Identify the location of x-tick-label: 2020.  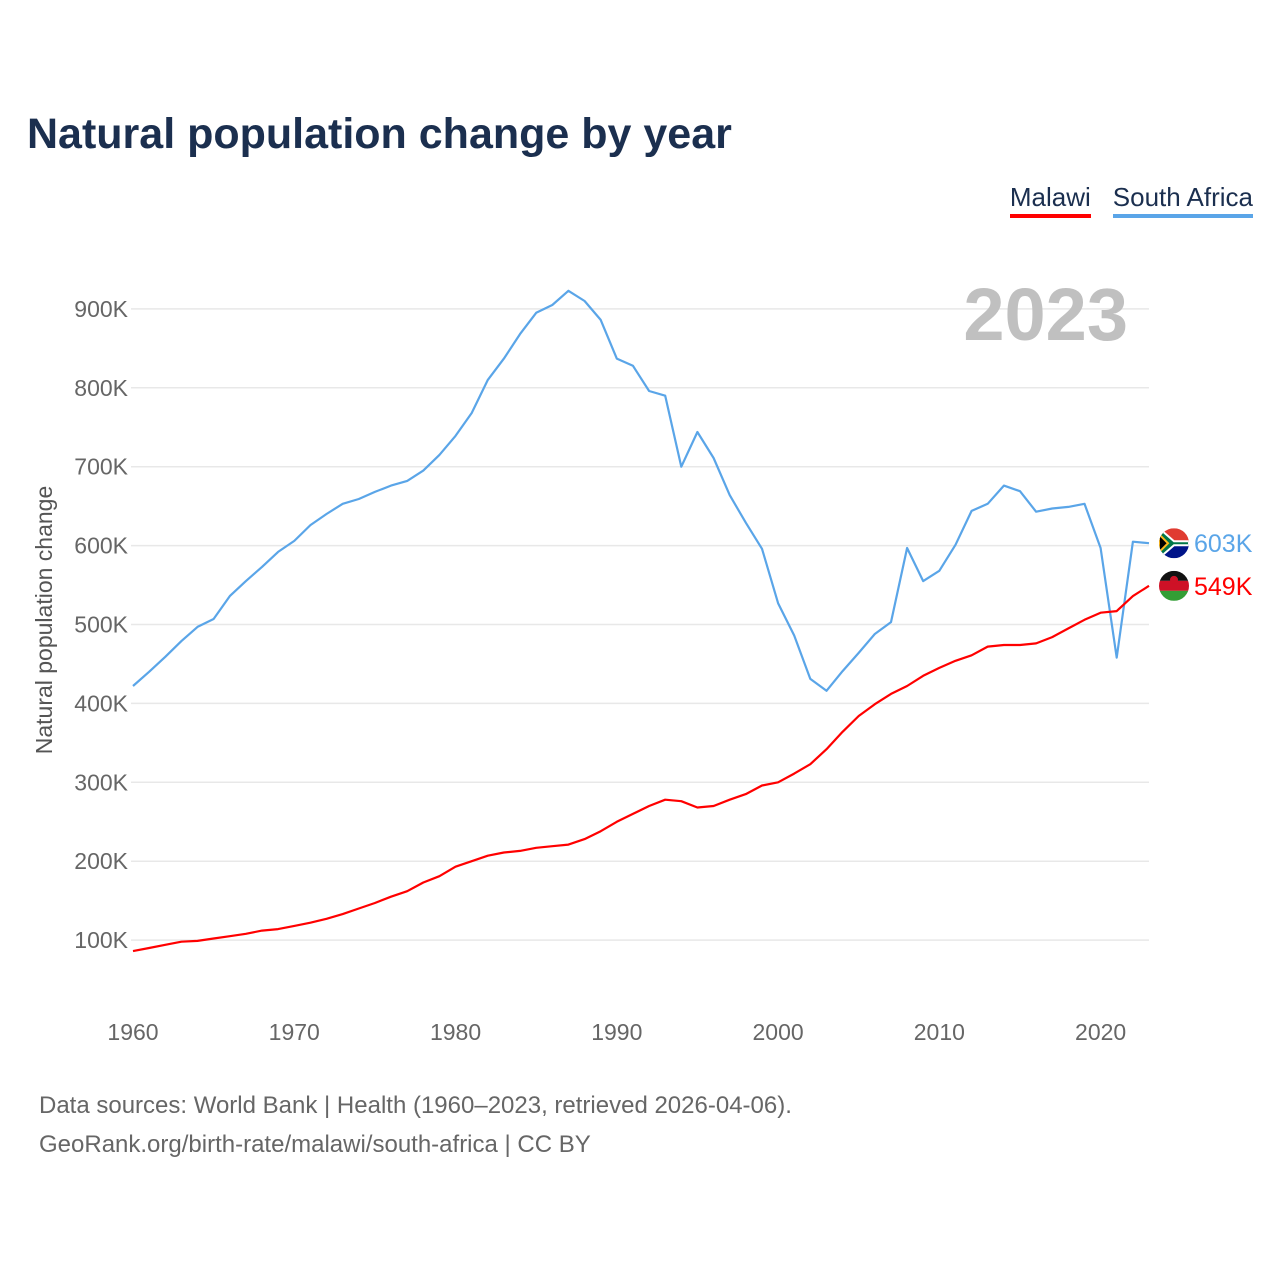
(1100, 1032).